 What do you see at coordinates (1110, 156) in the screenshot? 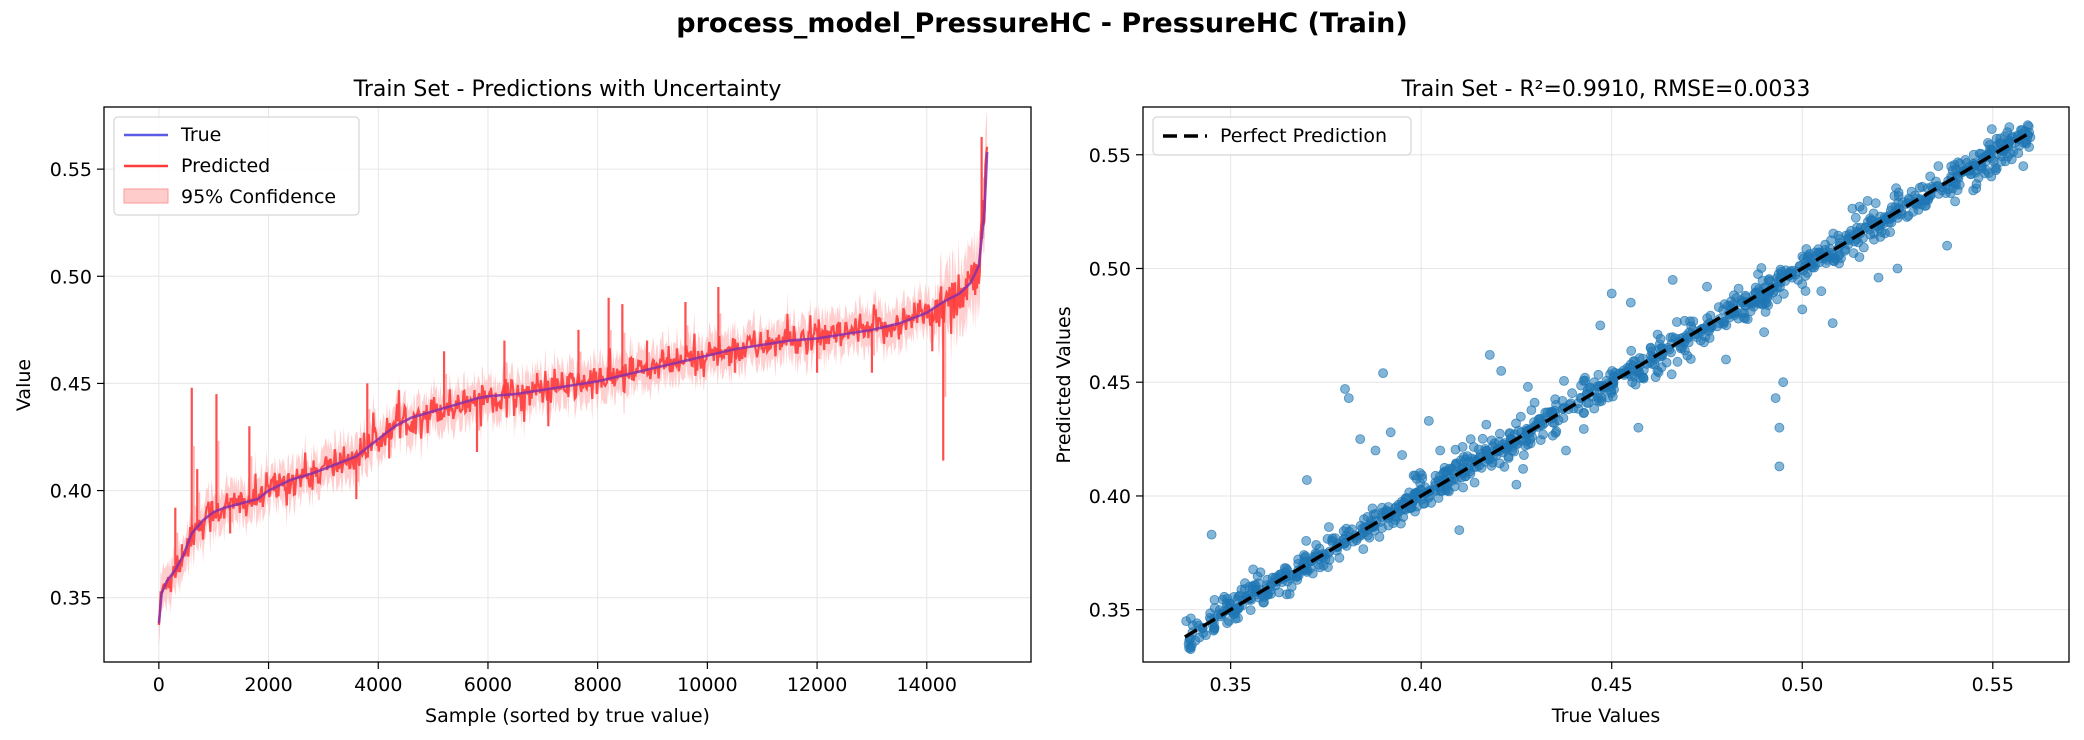
I see `right-y-tick-label: 0.55` at bounding box center [1110, 156].